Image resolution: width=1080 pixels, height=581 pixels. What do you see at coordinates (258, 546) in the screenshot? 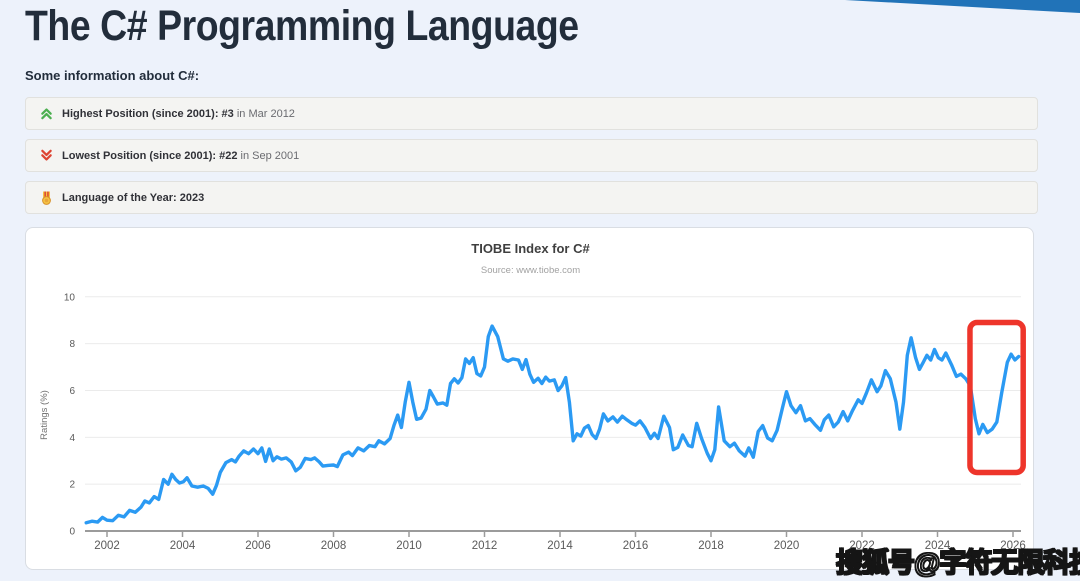
I see `svg-text: 2006` at bounding box center [258, 546].